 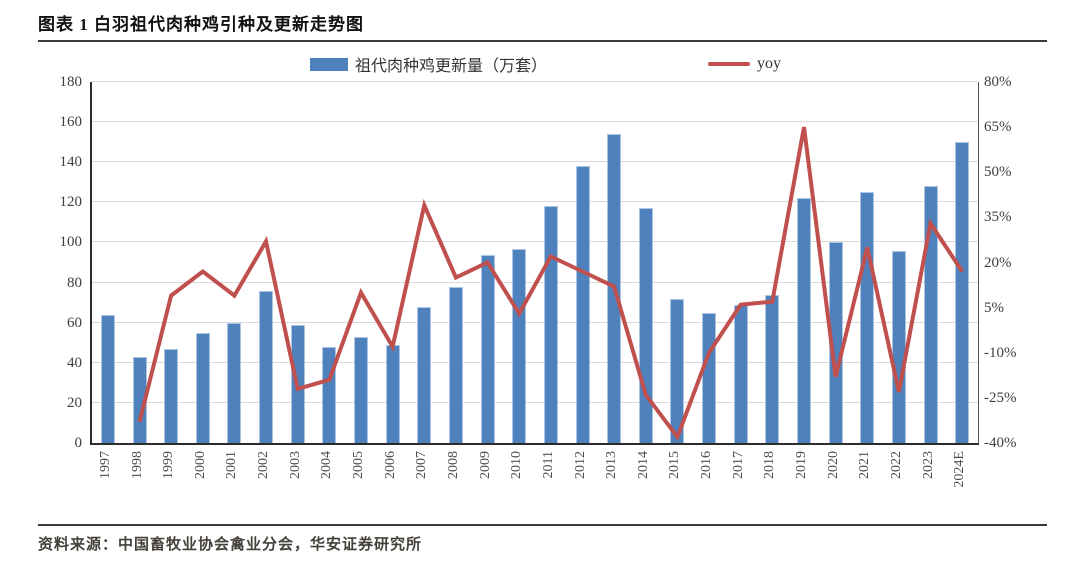 I want to click on source-note: 资料来源：中国畜牧业协会禽业分会，华安证券研究所, so click(x=230, y=545).